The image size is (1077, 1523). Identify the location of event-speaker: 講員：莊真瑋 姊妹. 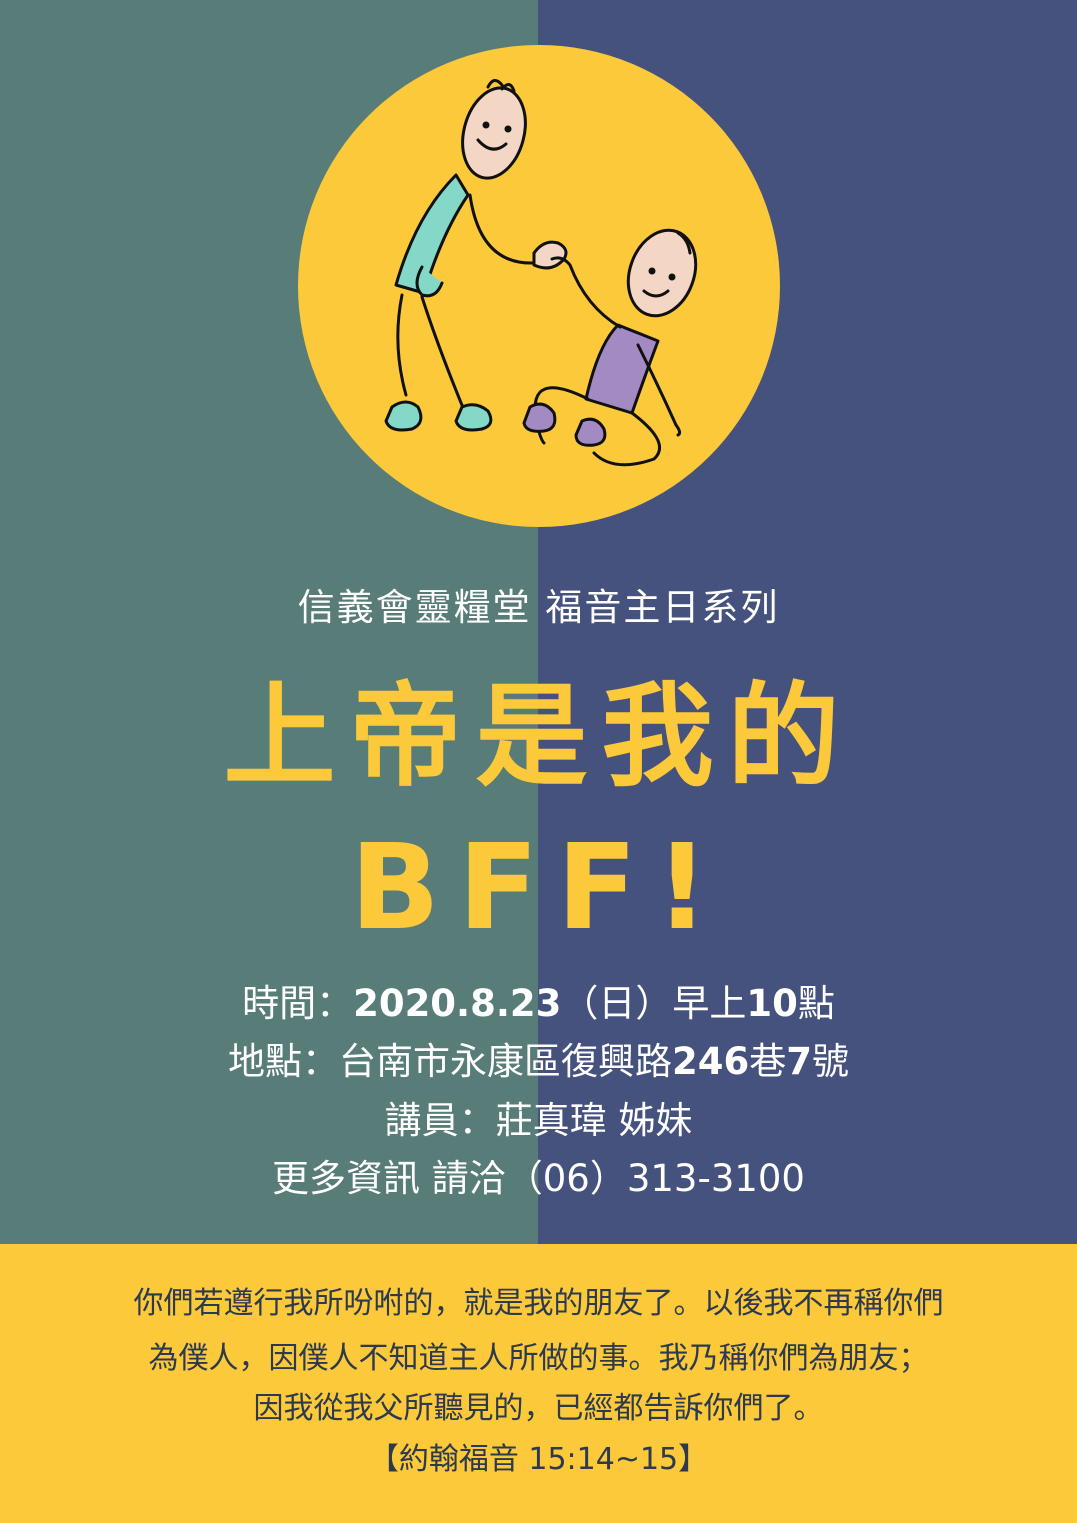
(538, 1120).